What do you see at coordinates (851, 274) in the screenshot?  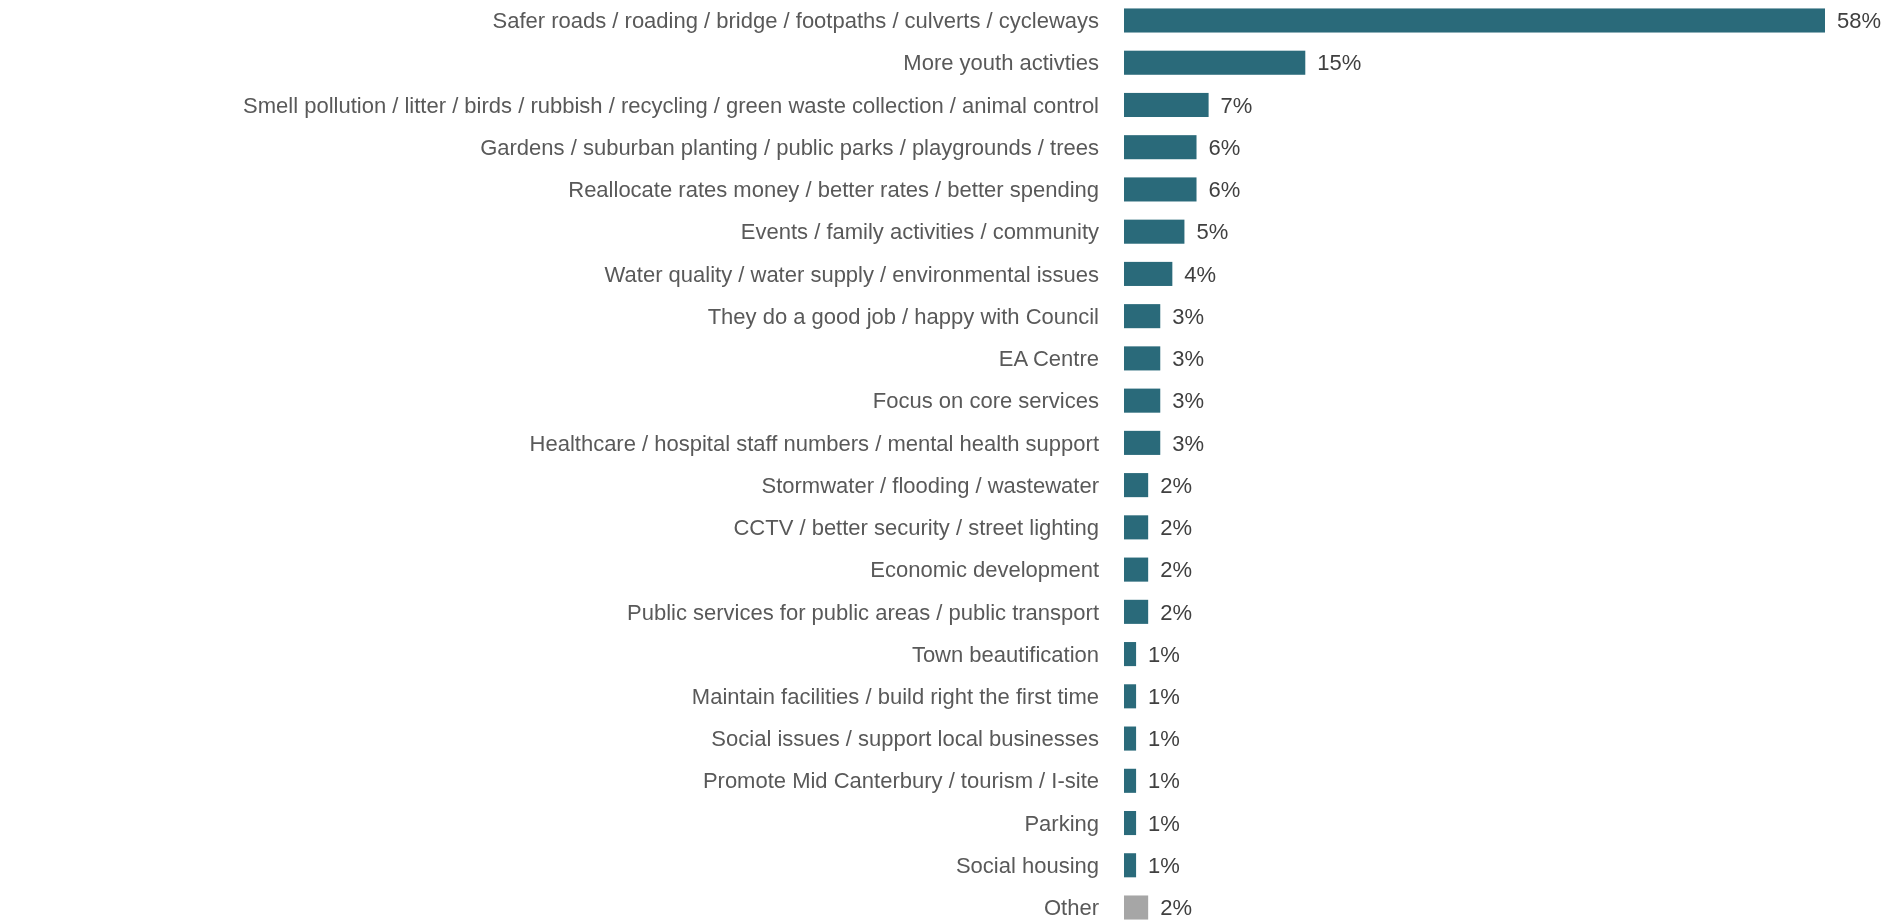 I see `y-tick-label: Water quality / water supply / environmental issues` at bounding box center [851, 274].